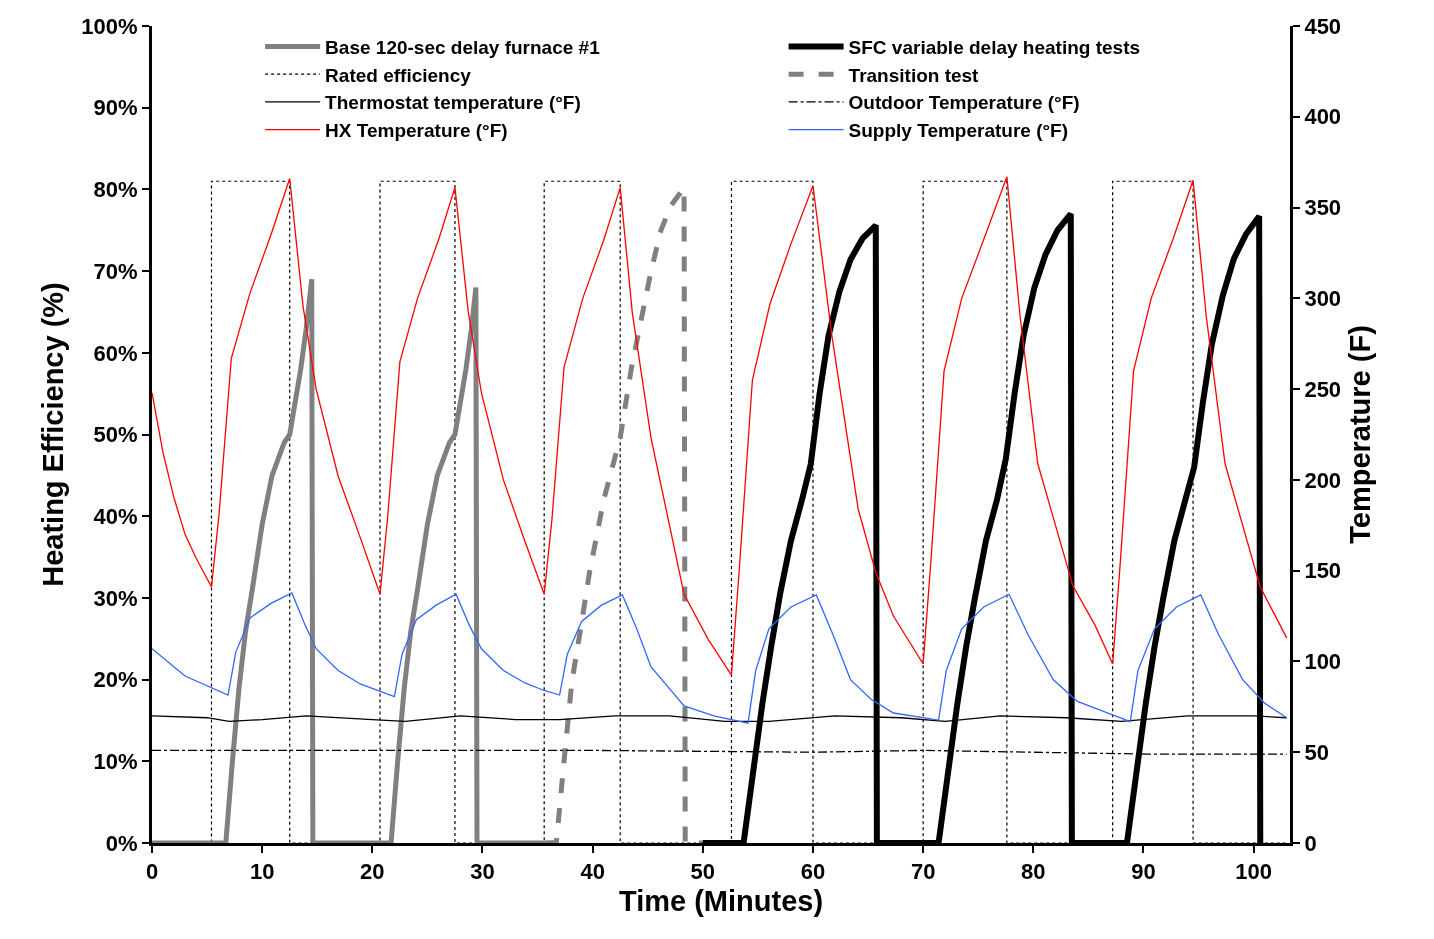 This screenshot has width=1434, height=939. Describe the element at coordinates (262, 872) in the screenshot. I see `x-tick-label: 10` at that location.